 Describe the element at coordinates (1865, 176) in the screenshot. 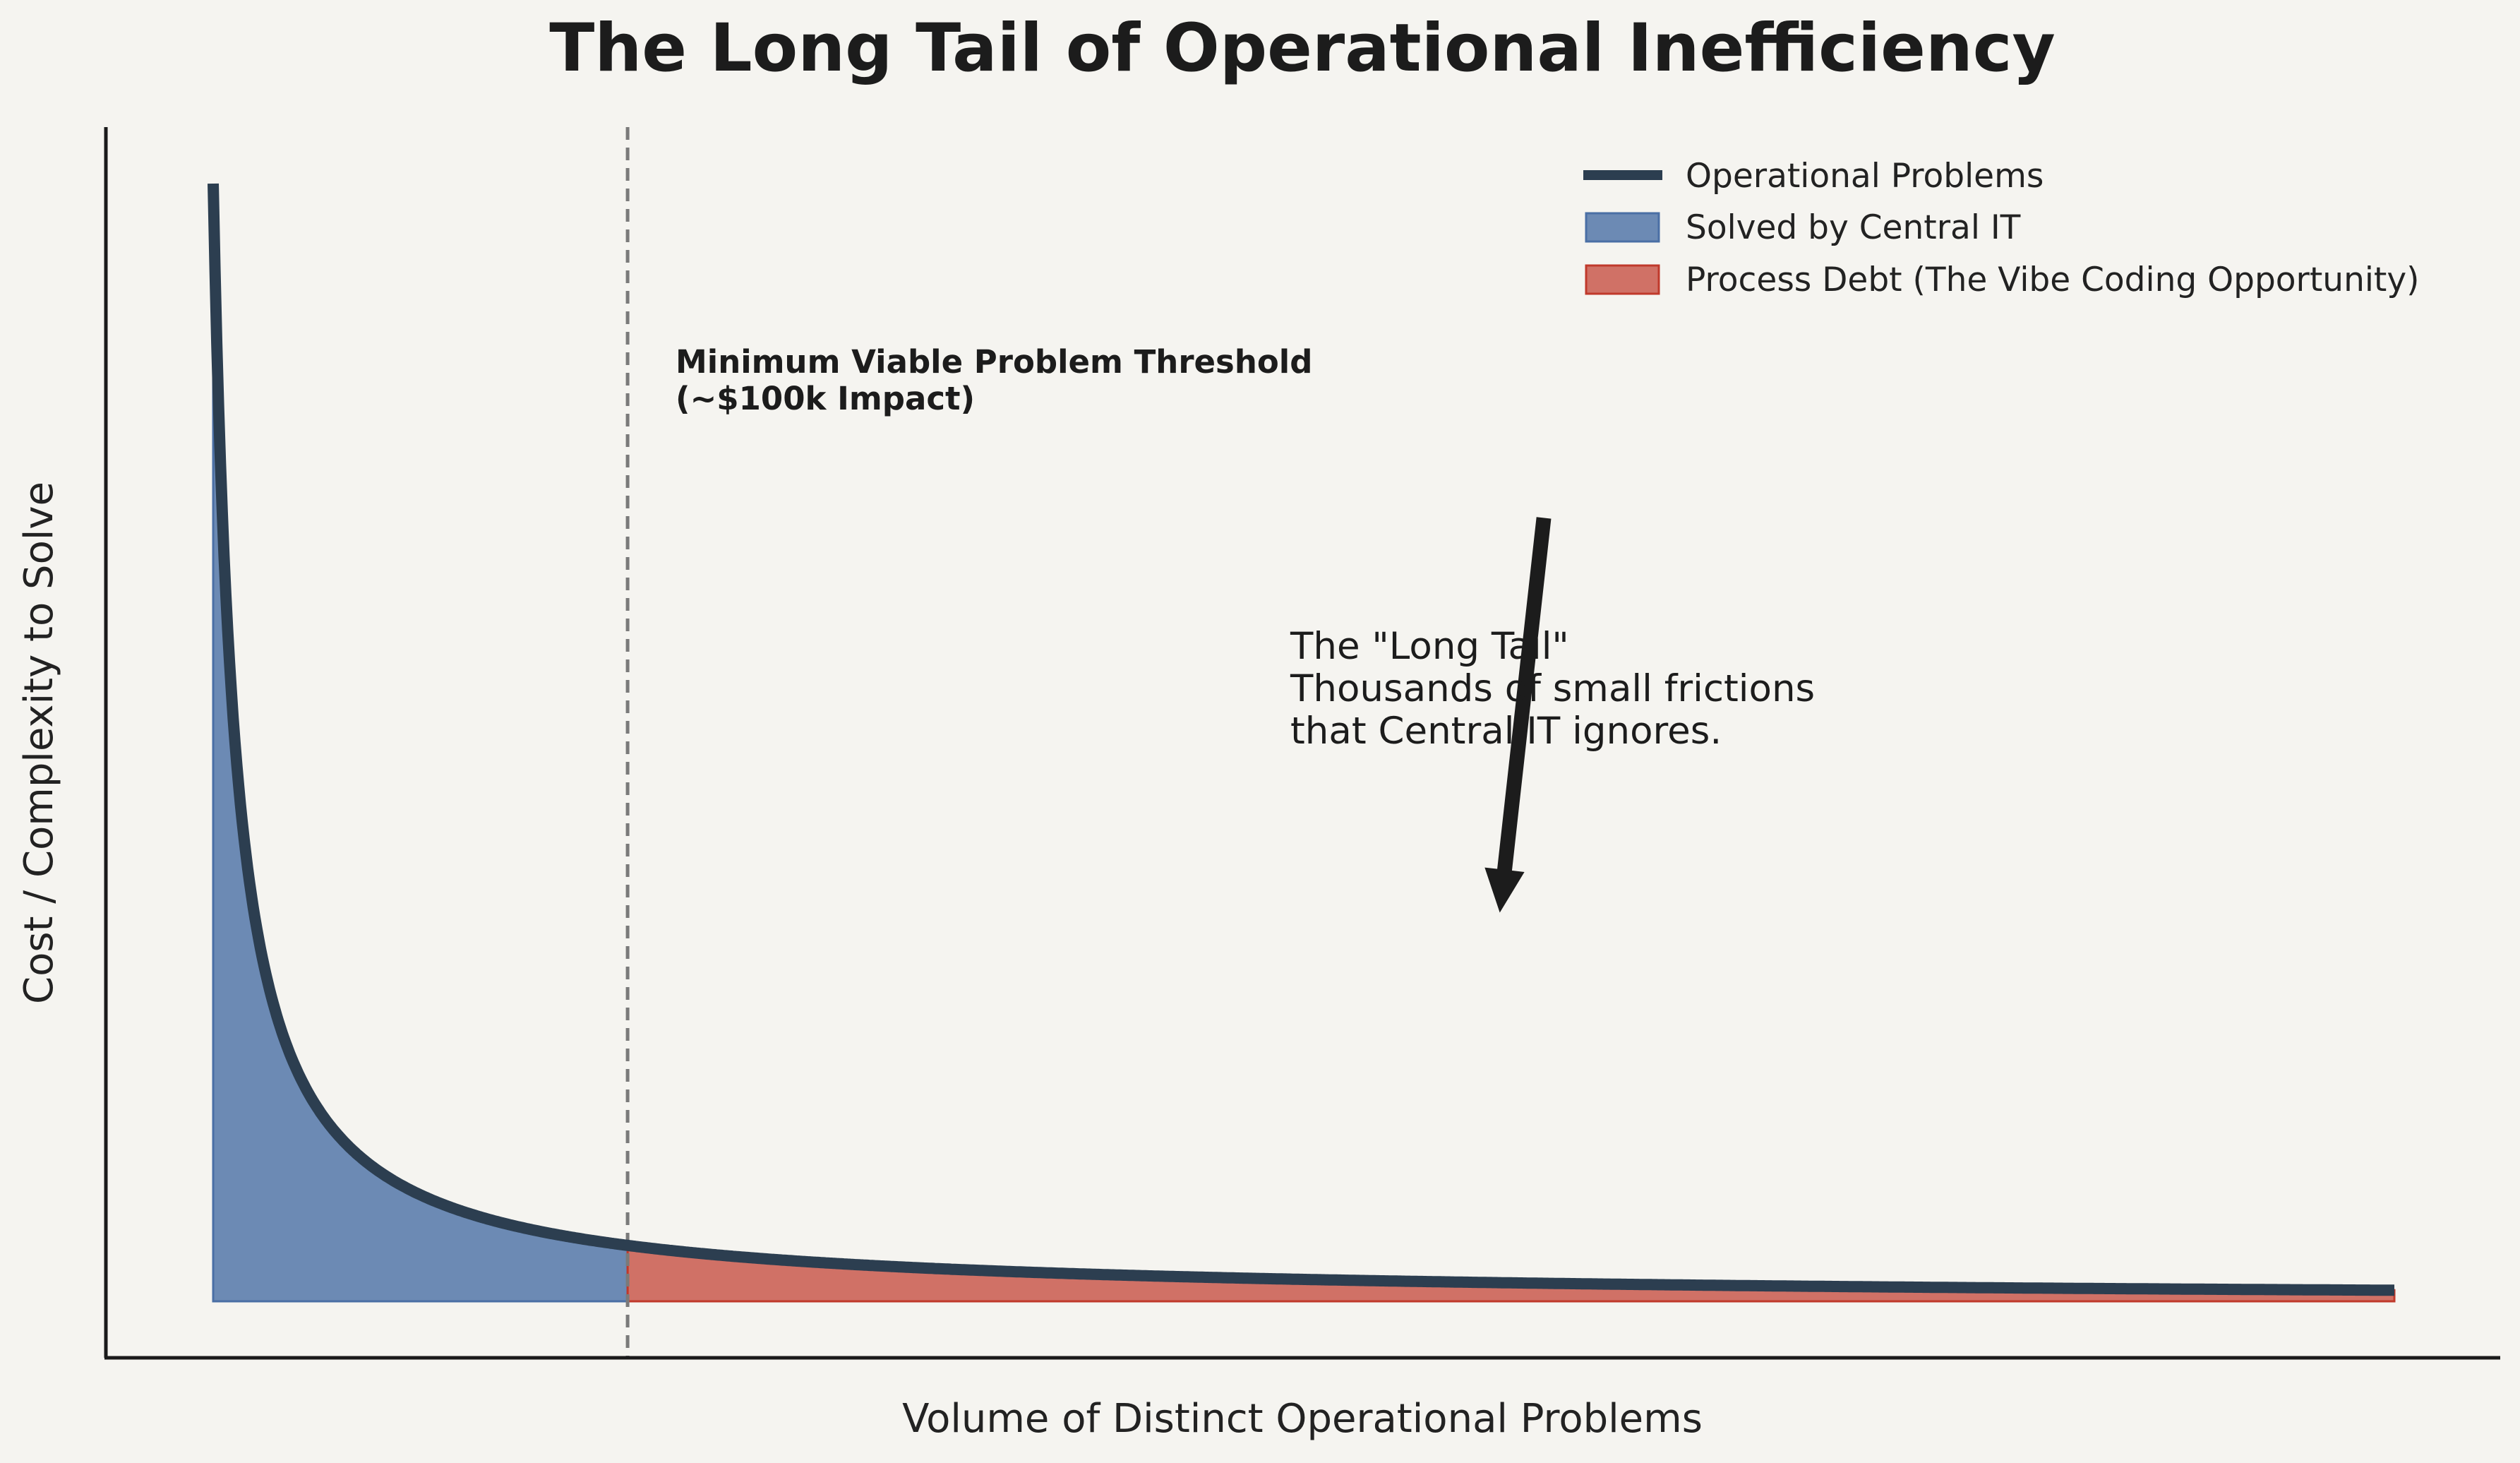

I see `legend-label-operational-problems: Operational Problems` at that location.